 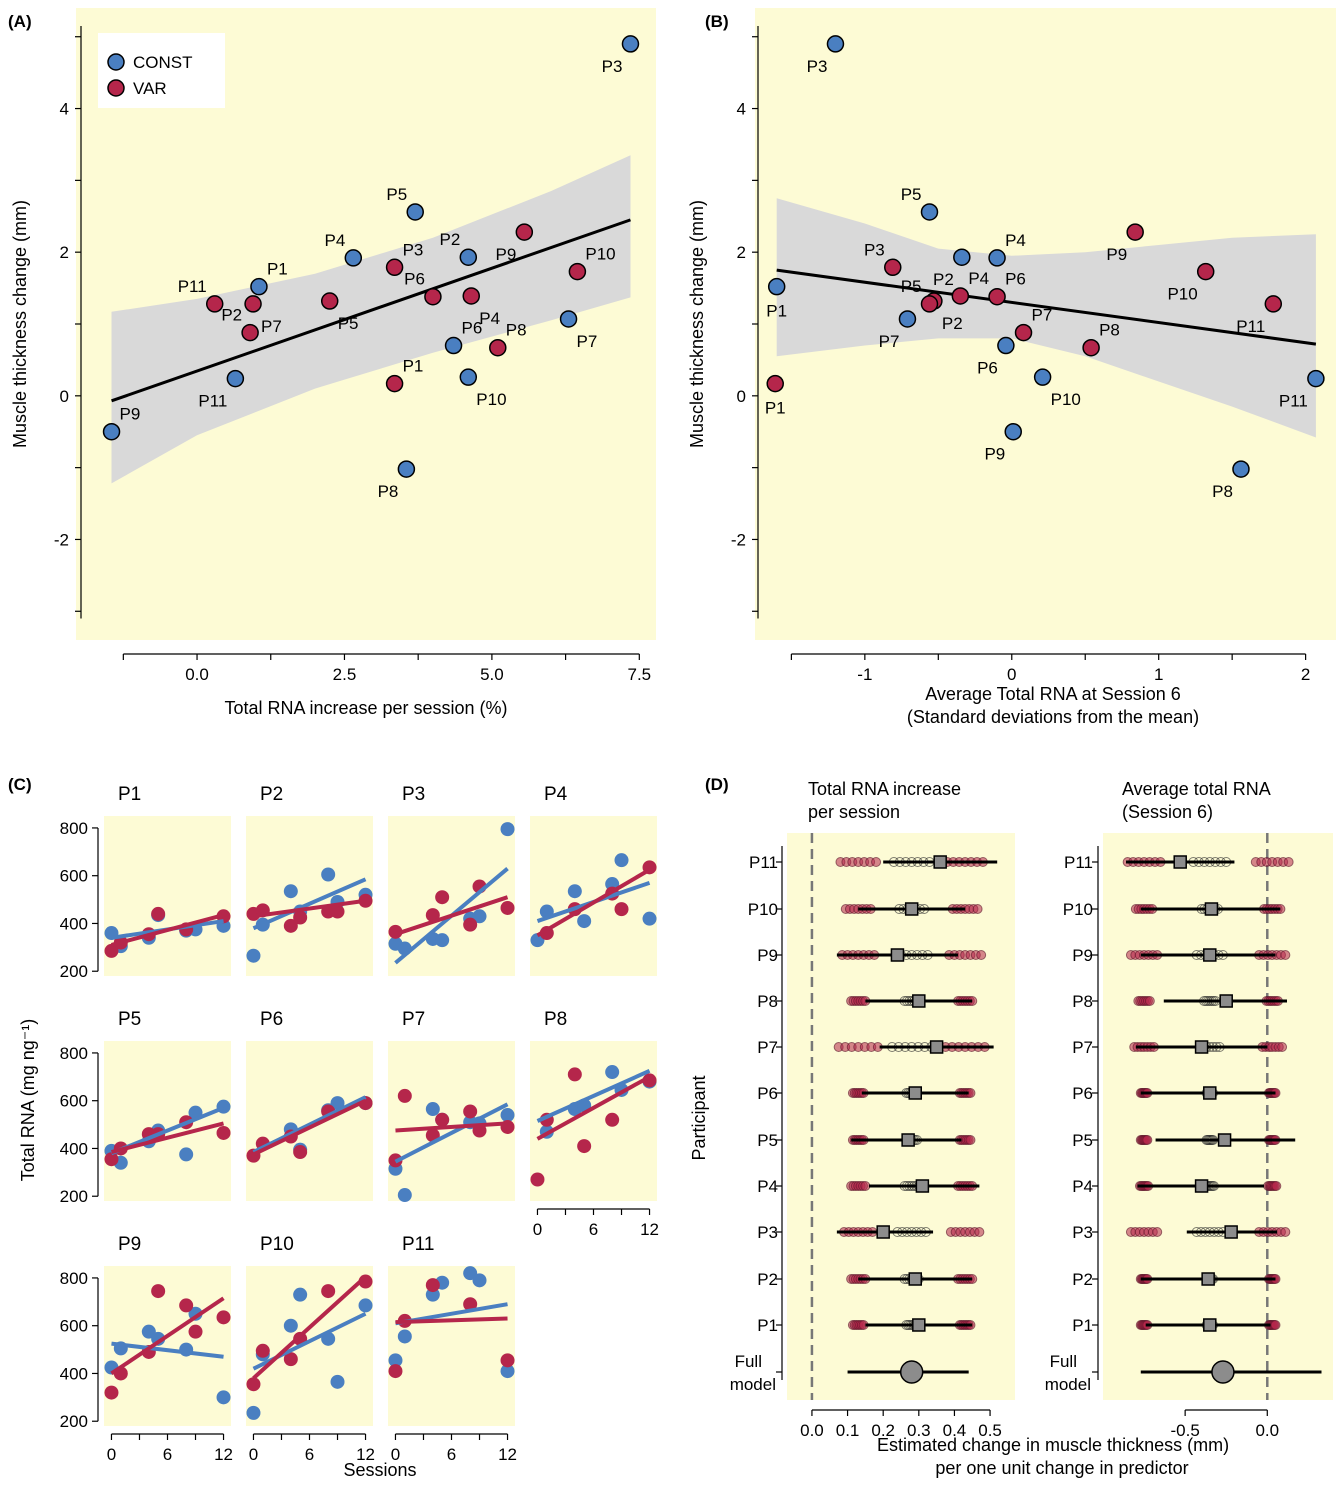 What do you see at coordinates (697, 324) in the screenshot?
I see `panel-b-ylabel: Muscle thickness change (mm)` at bounding box center [697, 324].